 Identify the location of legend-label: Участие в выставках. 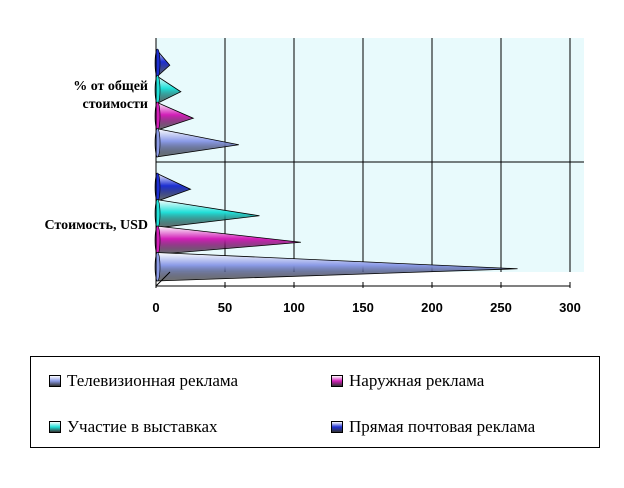
(142, 426).